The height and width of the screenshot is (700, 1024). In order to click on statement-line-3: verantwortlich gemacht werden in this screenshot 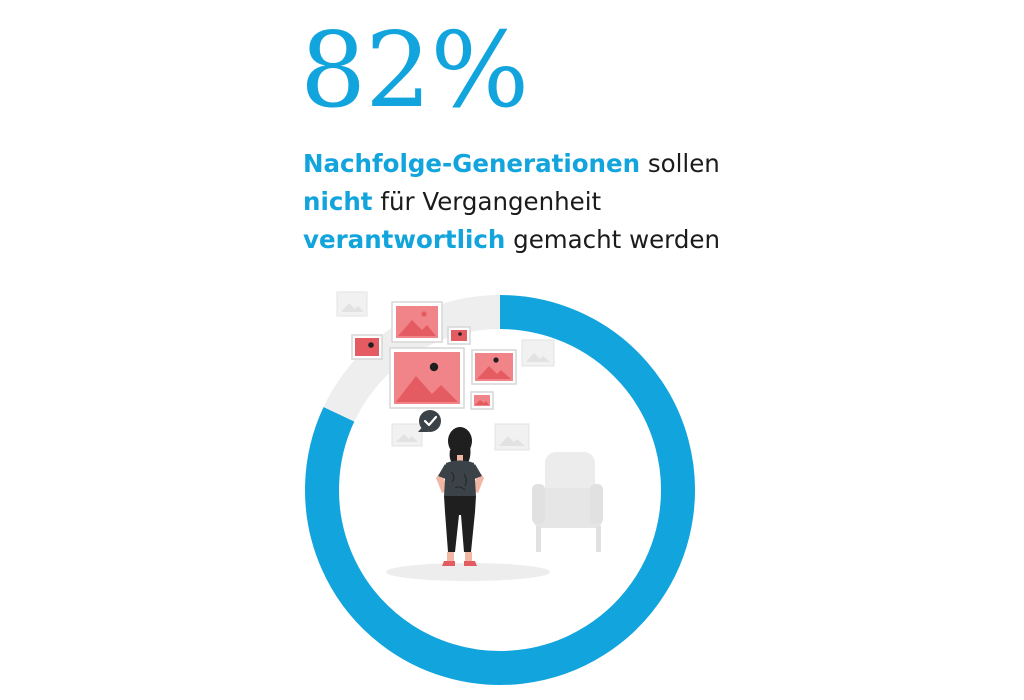, I will do `click(511, 240)`.